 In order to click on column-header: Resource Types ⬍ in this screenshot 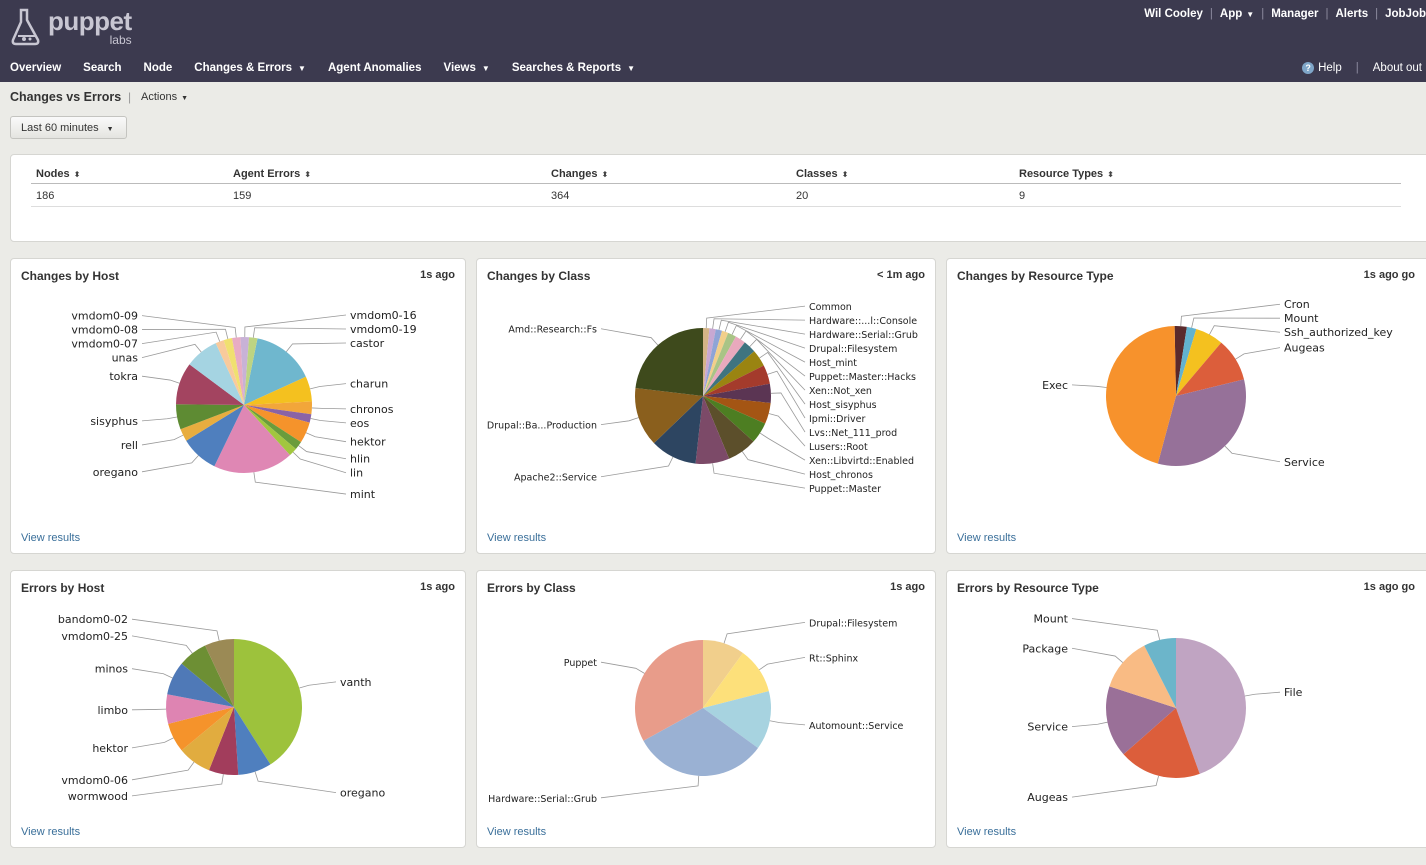, I will do `click(1066, 174)`.